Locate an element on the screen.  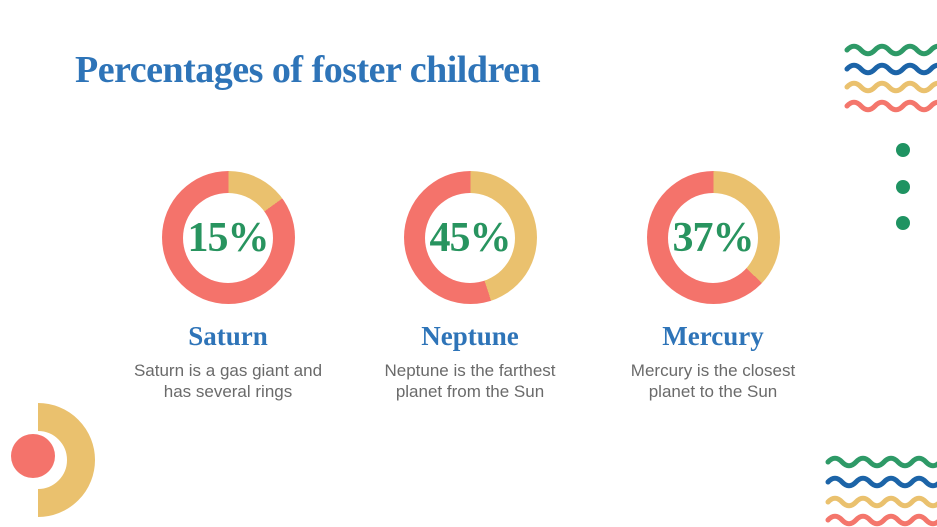
slide-title: Percentages of foster children is located at coordinates (308, 70).